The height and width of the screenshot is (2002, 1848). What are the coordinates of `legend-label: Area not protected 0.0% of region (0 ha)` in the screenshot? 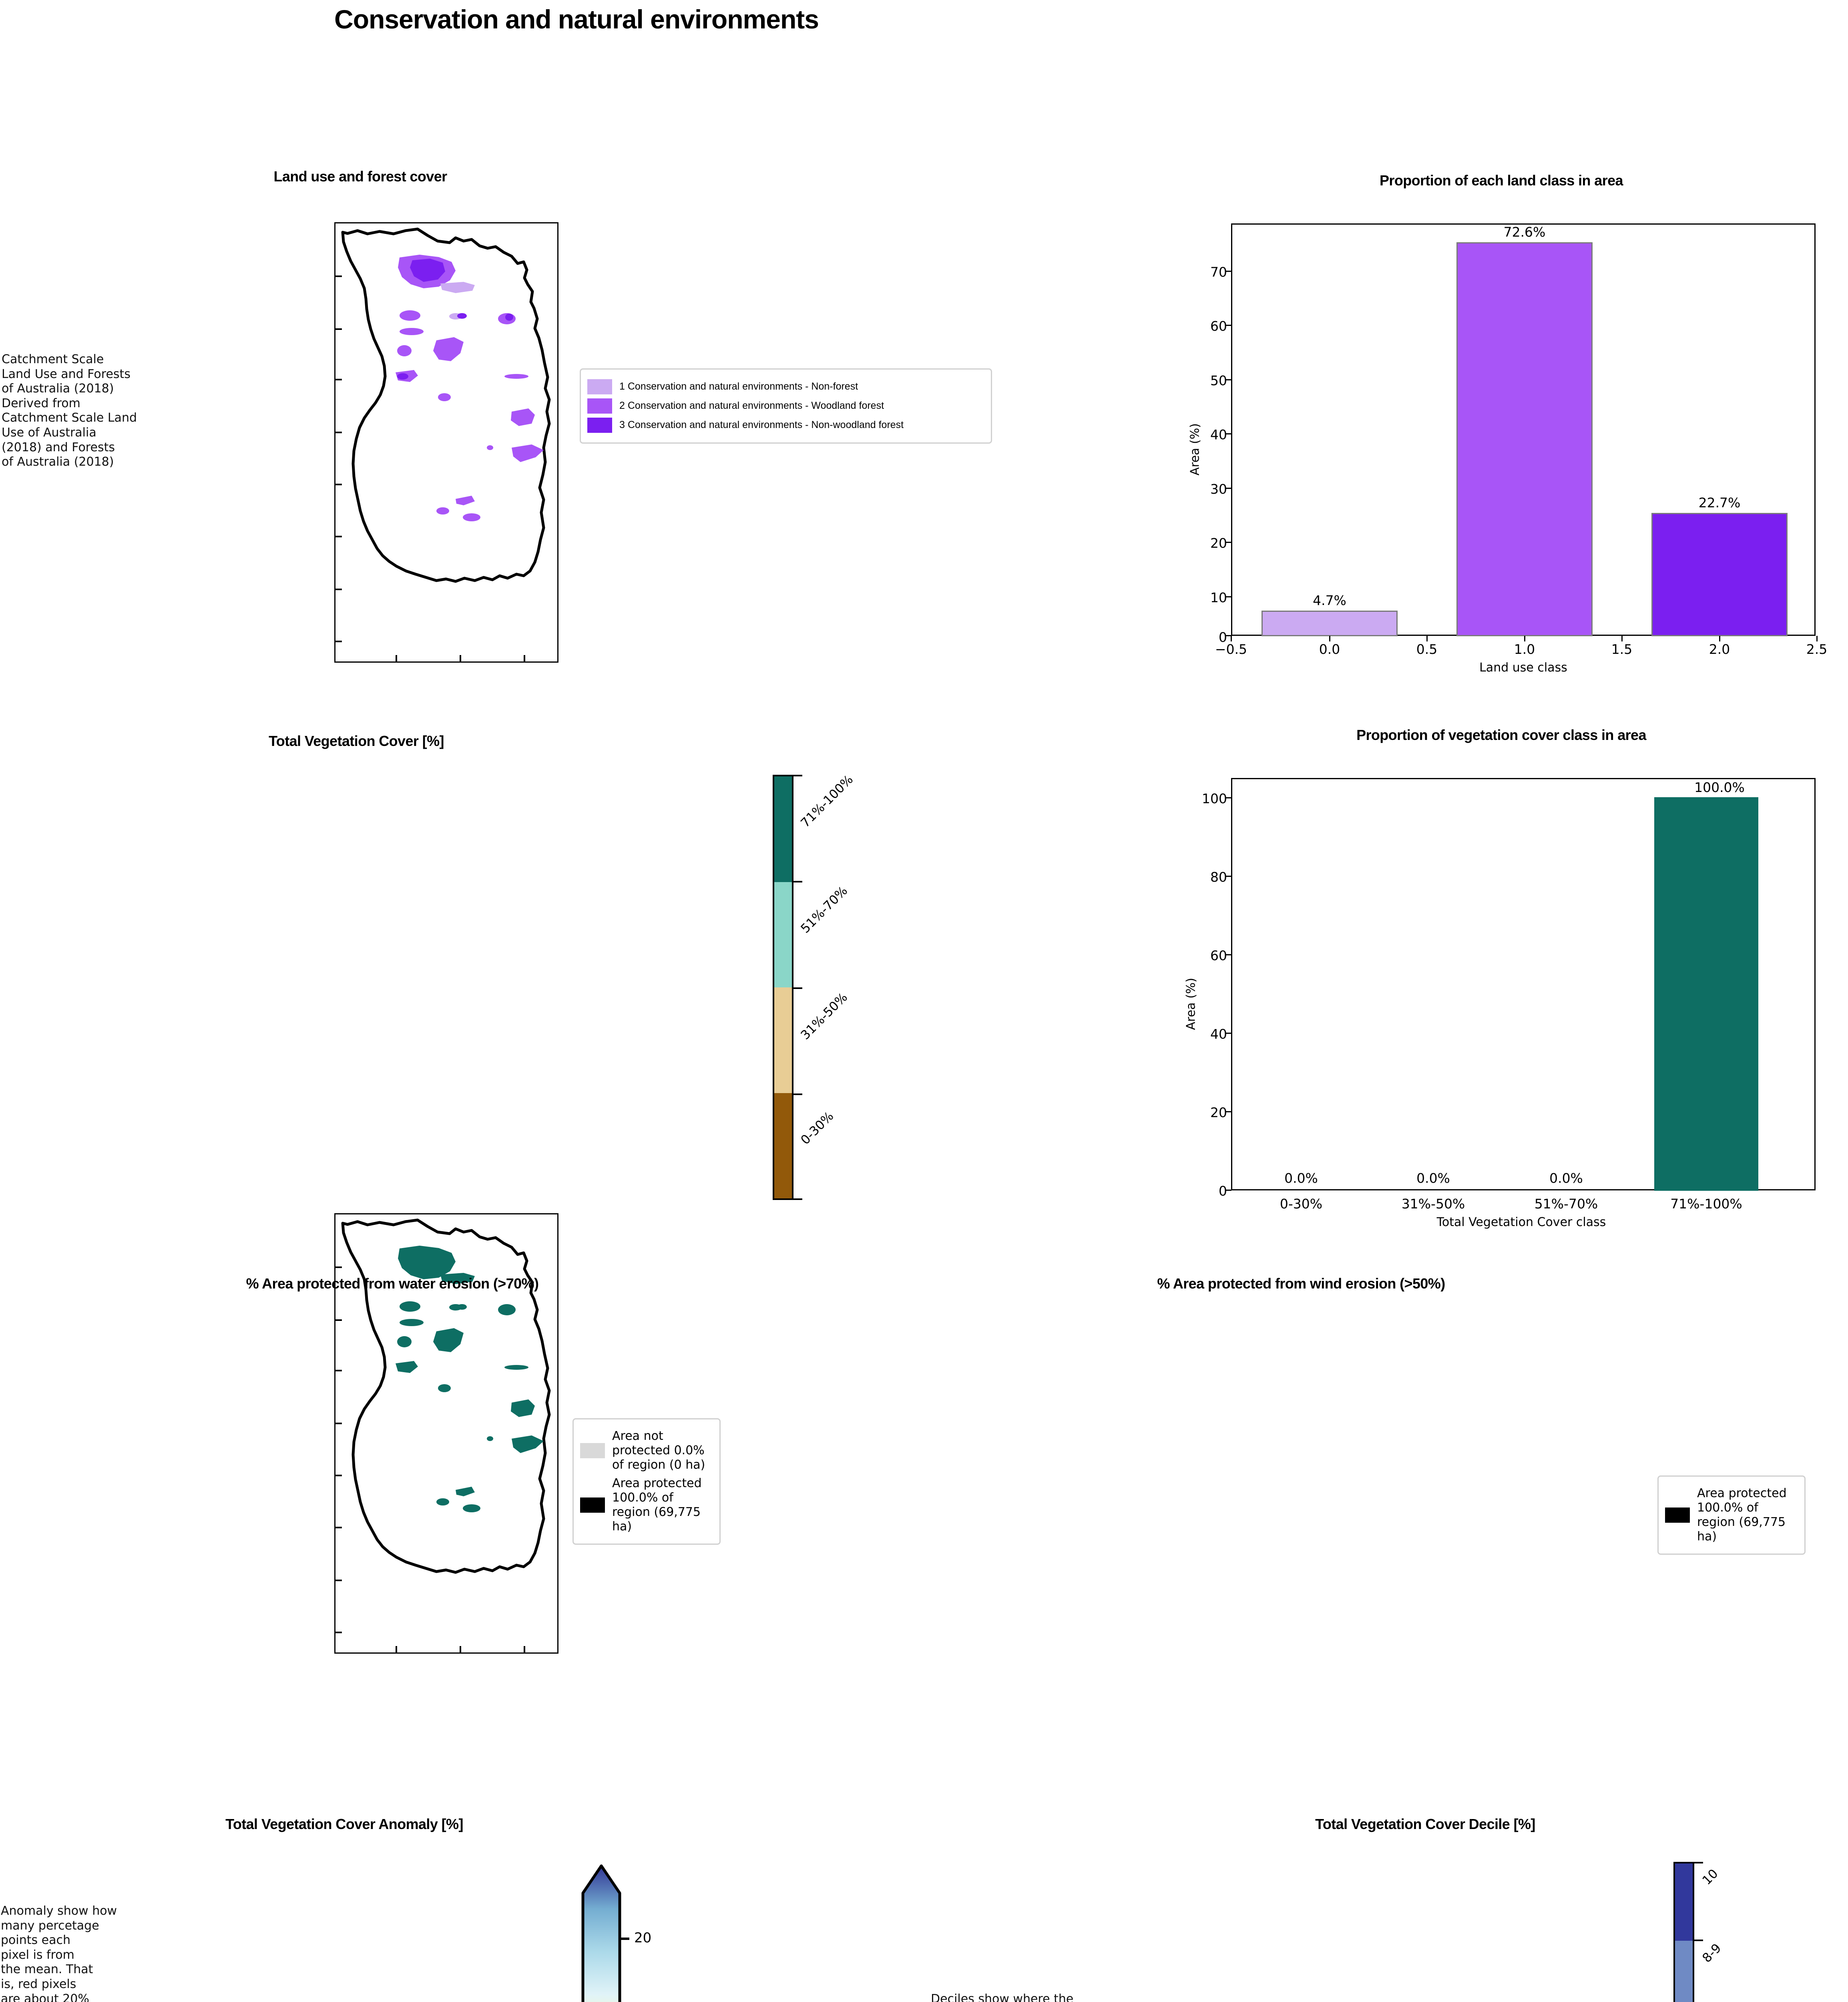 It's located at (658, 1450).